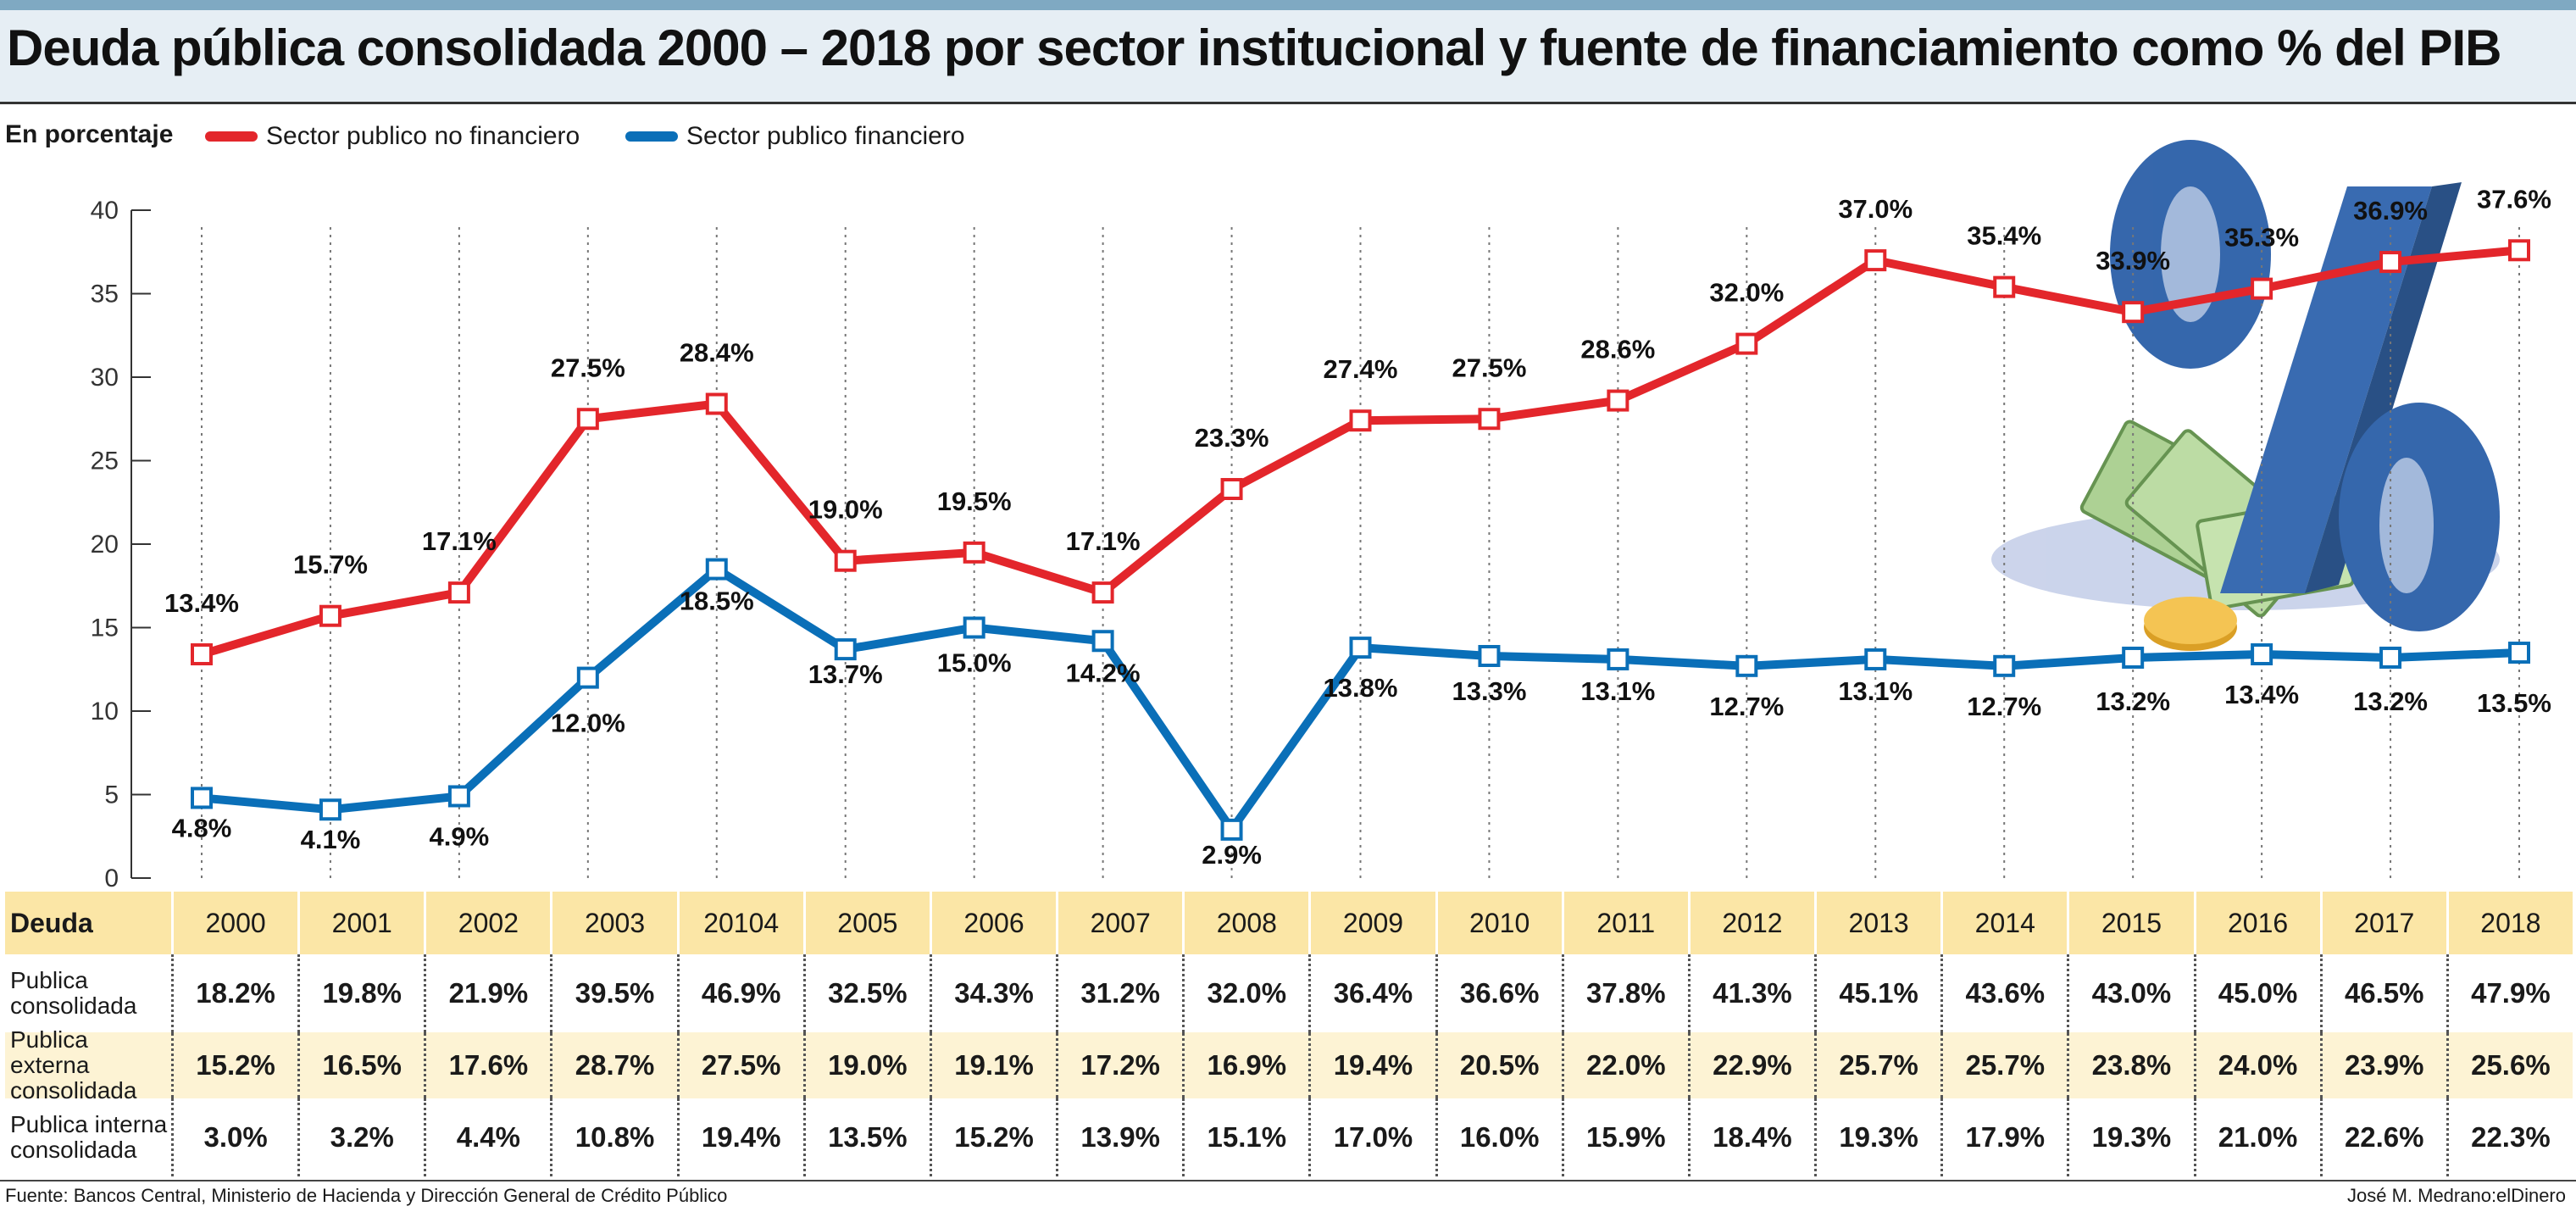 The height and width of the screenshot is (1212, 2576). I want to click on top-accent-bar, so click(1288, 5).